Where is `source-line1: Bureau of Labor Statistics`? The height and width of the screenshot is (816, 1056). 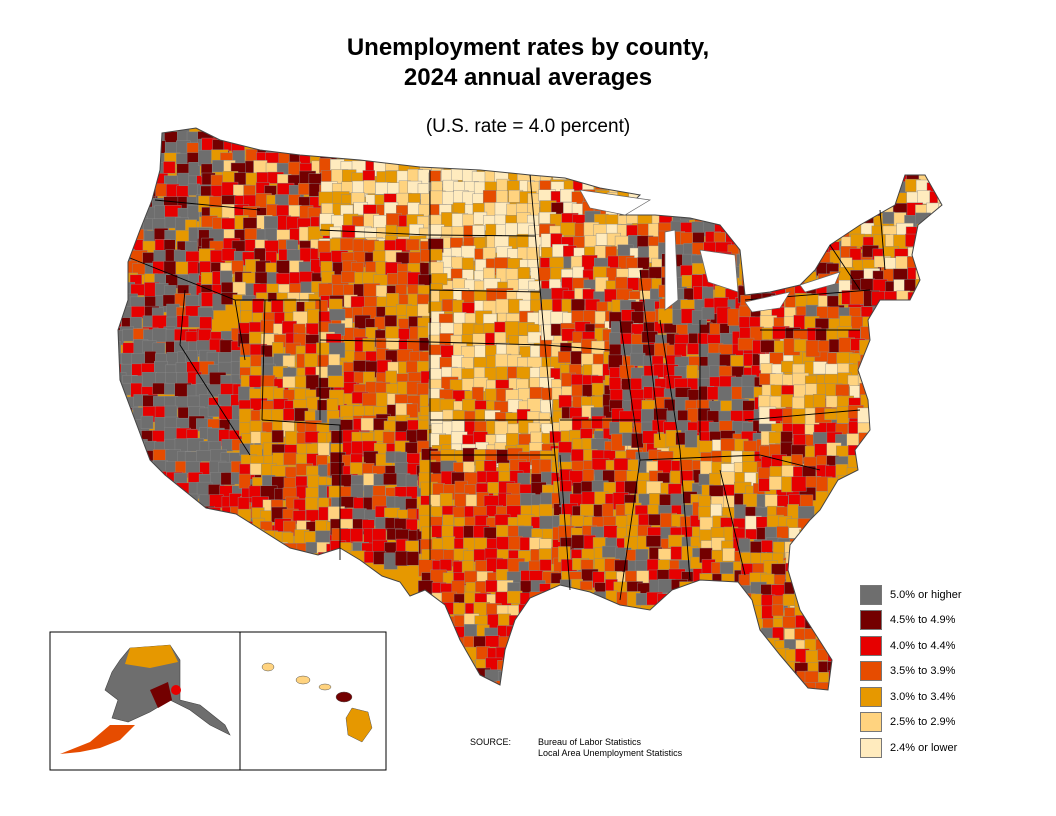
source-line1: Bureau of Labor Statistics is located at coordinates (590, 742).